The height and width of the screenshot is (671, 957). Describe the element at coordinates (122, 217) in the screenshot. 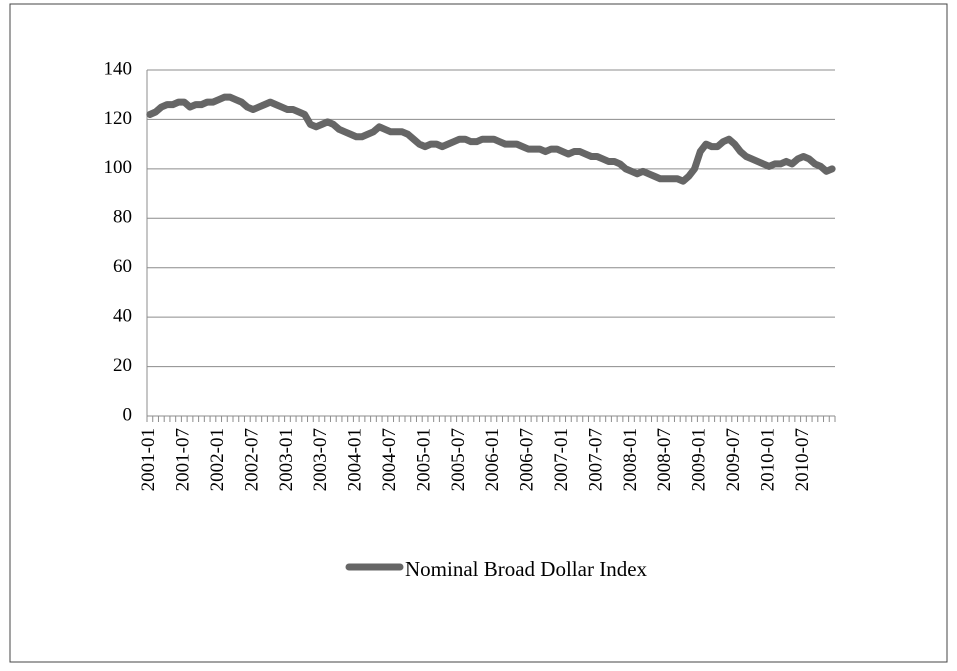

I see `y-tick-label: 80` at that location.